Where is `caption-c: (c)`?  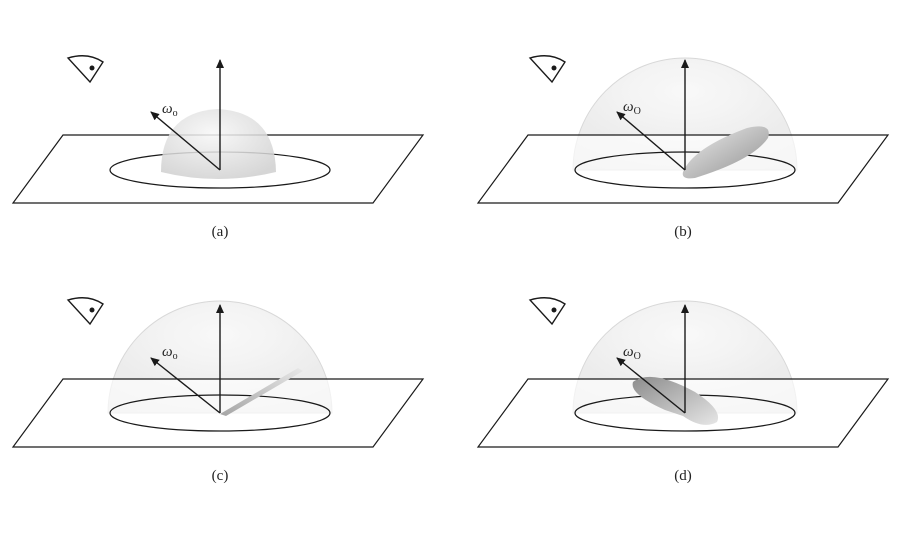 caption-c: (c) is located at coordinates (220, 476).